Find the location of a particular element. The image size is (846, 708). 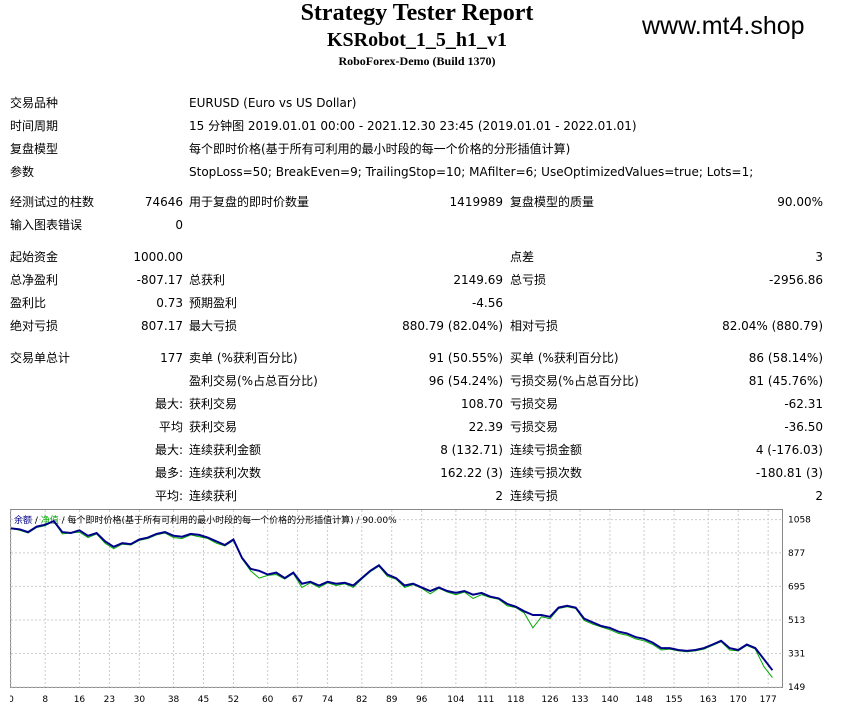

max-drawdown-label: 最大亏损 is located at coordinates (213, 326).